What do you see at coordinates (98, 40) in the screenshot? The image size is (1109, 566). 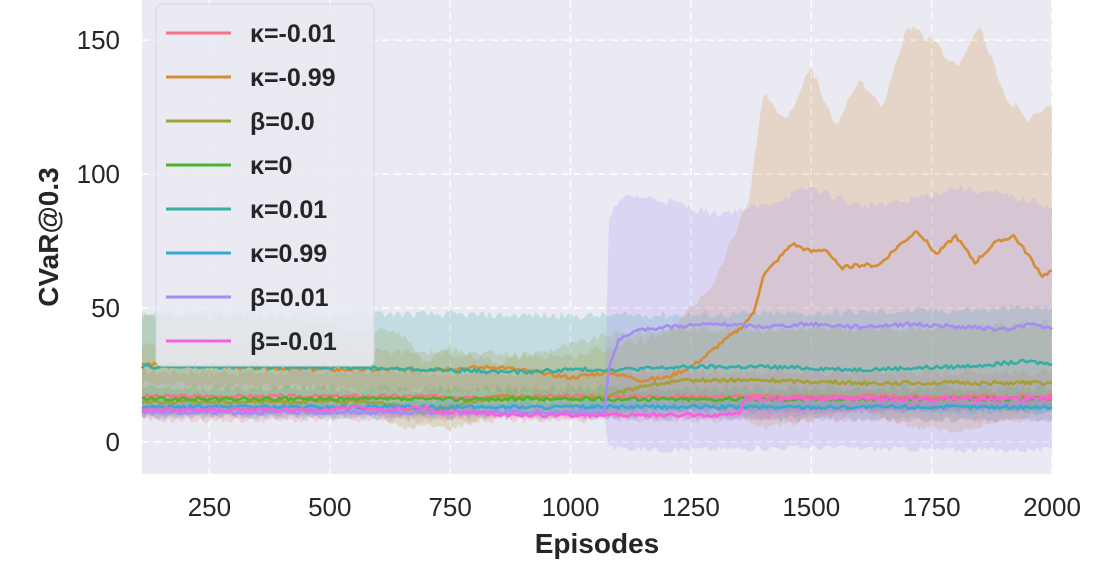 I see `y-tick-label: 150` at bounding box center [98, 40].